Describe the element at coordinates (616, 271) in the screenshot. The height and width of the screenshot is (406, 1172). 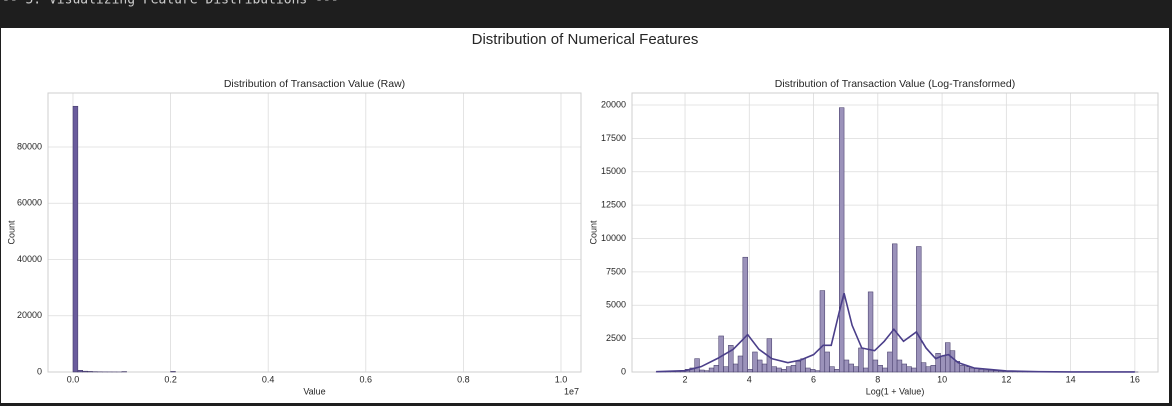
I see `y-tick-label: 7500` at that location.